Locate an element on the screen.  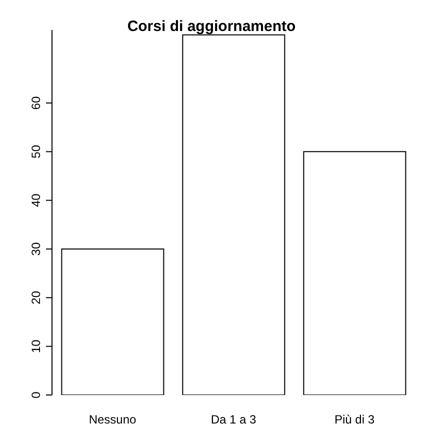
x-tick-label: Nessuno is located at coordinates (112, 419).